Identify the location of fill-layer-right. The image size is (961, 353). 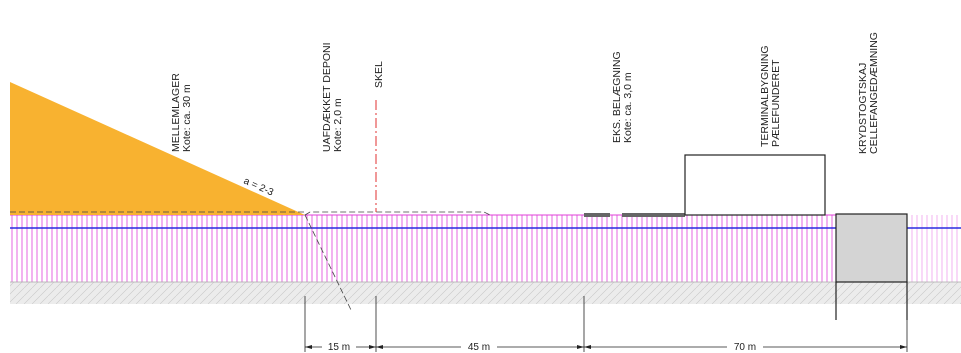
(934, 248).